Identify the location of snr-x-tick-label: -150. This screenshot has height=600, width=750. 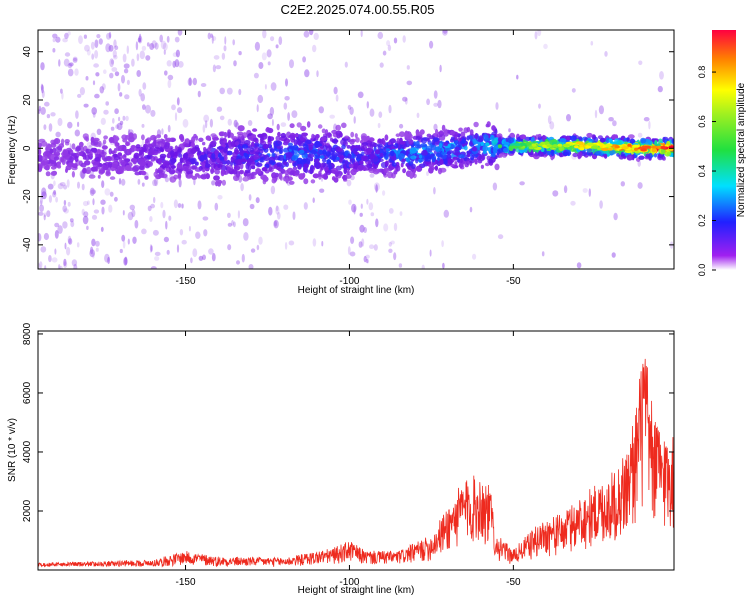
(186, 582).